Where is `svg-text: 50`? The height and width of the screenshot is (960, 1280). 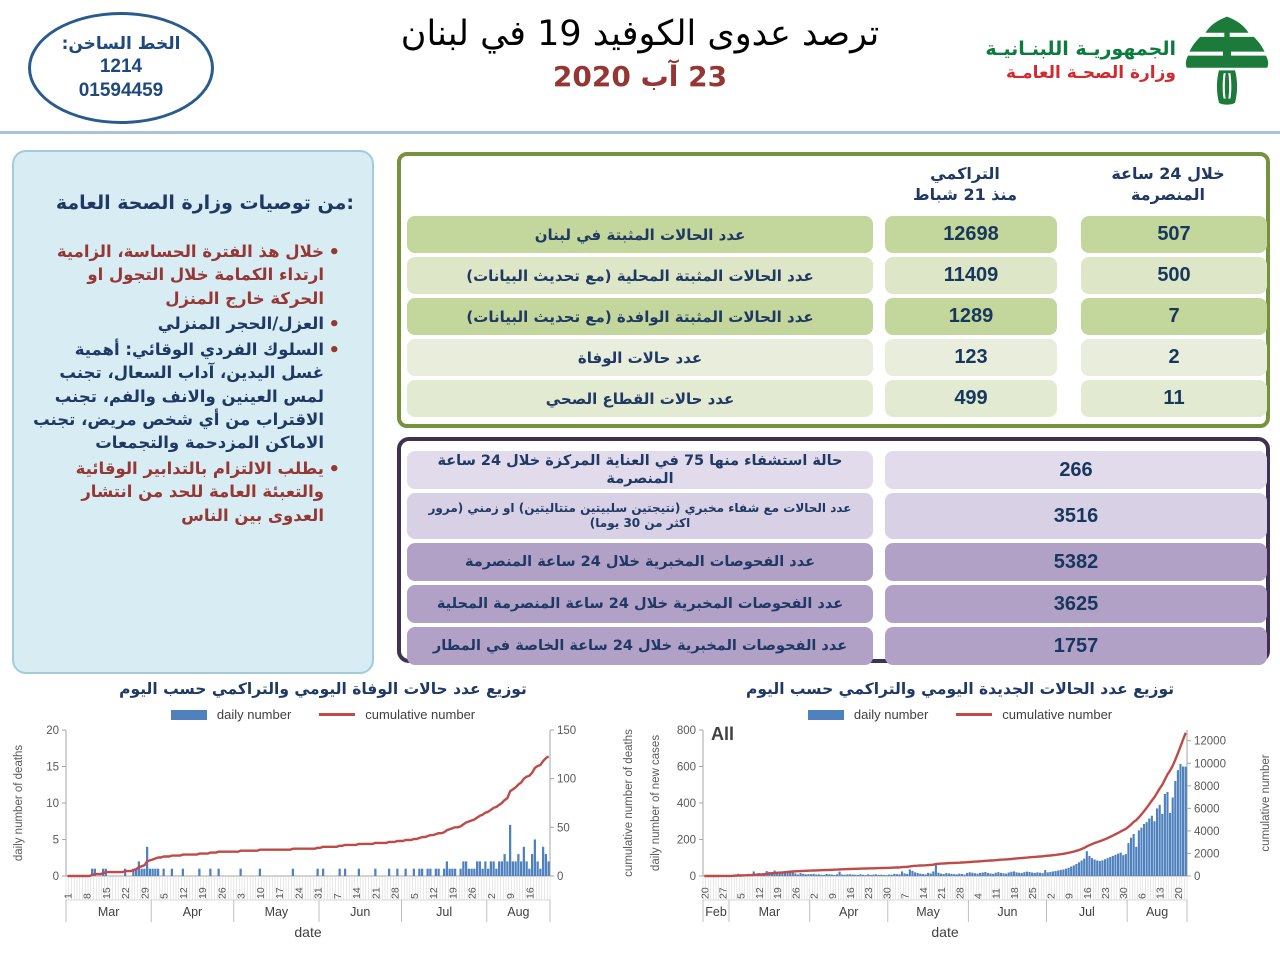
svg-text: 50 is located at coordinates (563, 828).